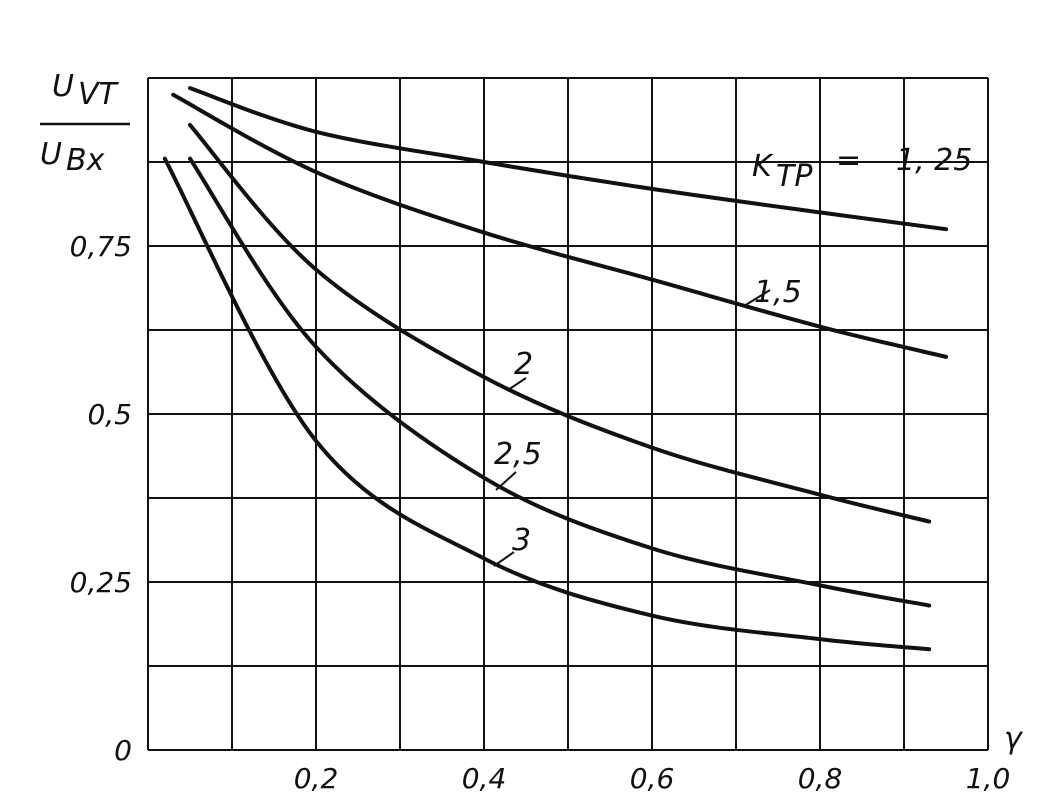 The image size is (1062, 804). I want to click on y-tick-label: 0,75, so click(101, 246).